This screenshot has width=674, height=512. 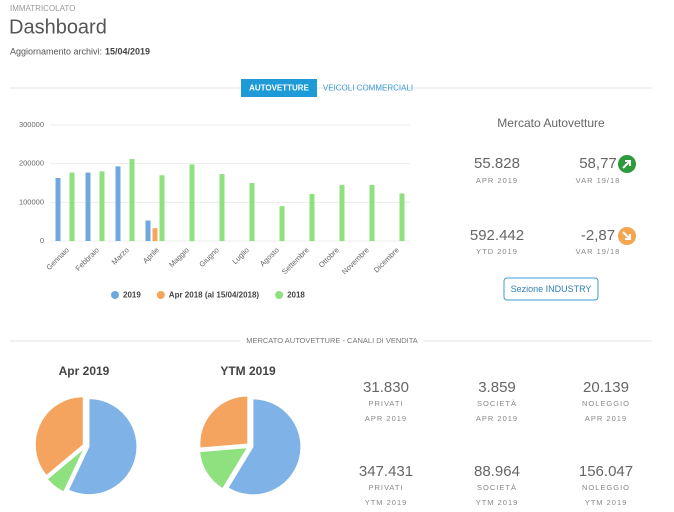 What do you see at coordinates (626, 235) in the screenshot?
I see `arrow-down-glyph` at bounding box center [626, 235].